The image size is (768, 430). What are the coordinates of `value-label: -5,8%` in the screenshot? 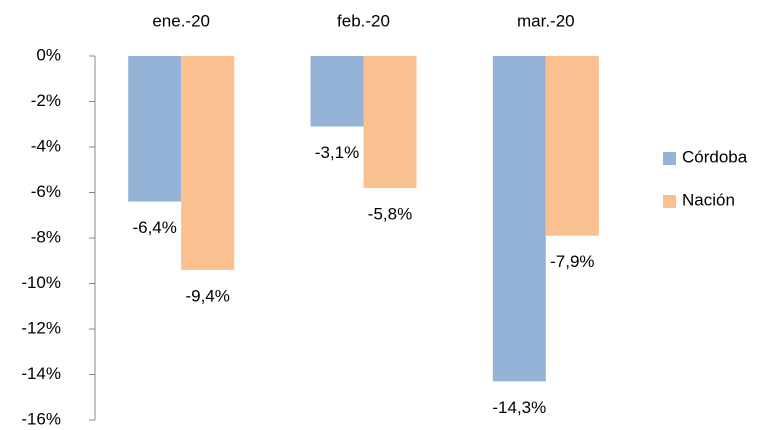 It's located at (390, 213).